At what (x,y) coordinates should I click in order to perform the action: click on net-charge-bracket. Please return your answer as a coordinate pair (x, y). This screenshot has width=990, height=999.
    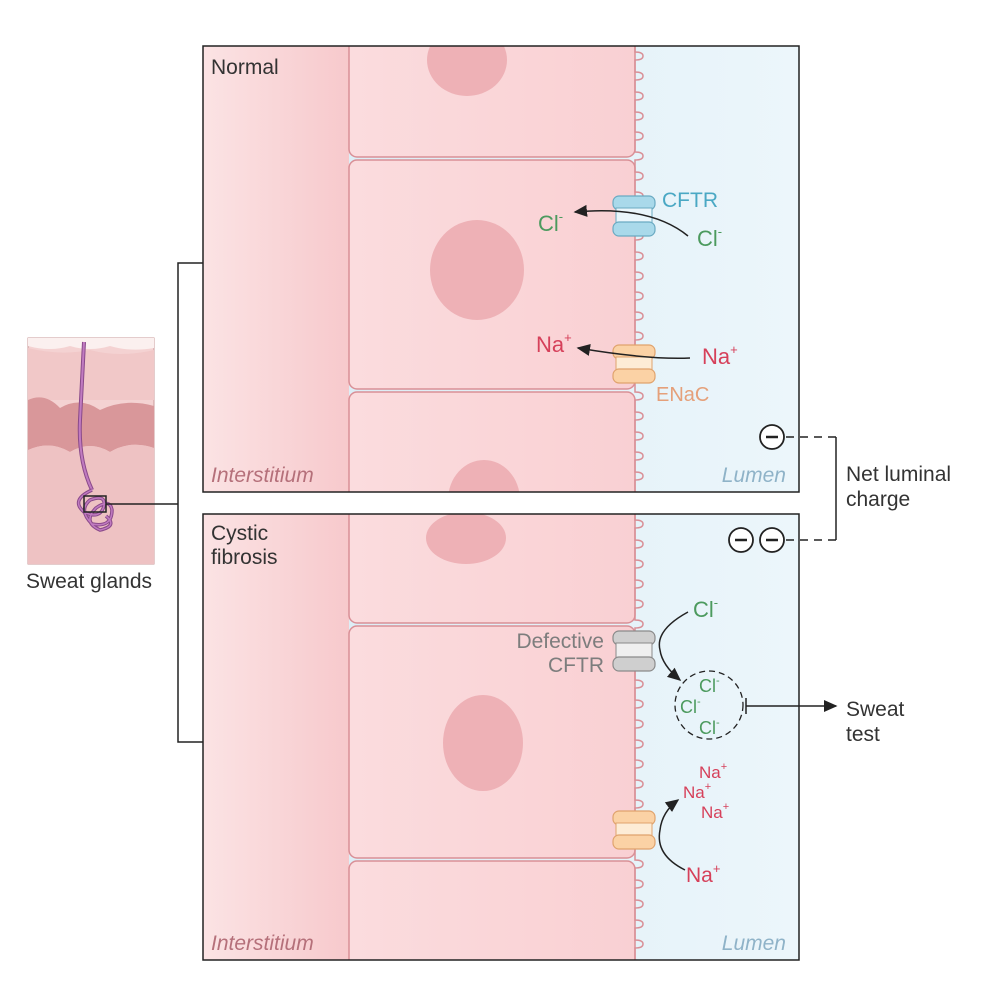
    Looking at the image, I should click on (811, 488).